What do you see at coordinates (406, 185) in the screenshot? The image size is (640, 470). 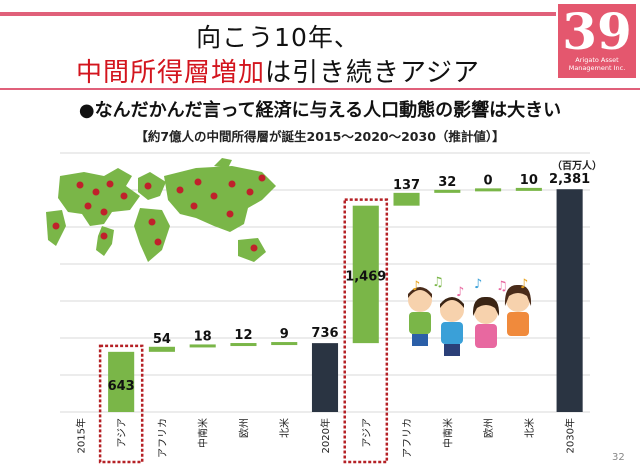 I see `data-label-8: 137` at bounding box center [406, 185].